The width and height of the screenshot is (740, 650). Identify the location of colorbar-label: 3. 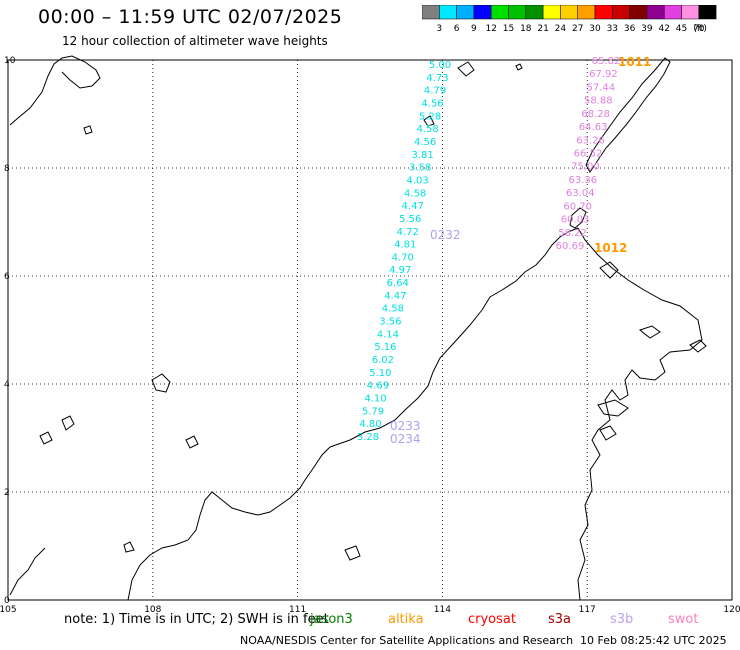
(439, 29).